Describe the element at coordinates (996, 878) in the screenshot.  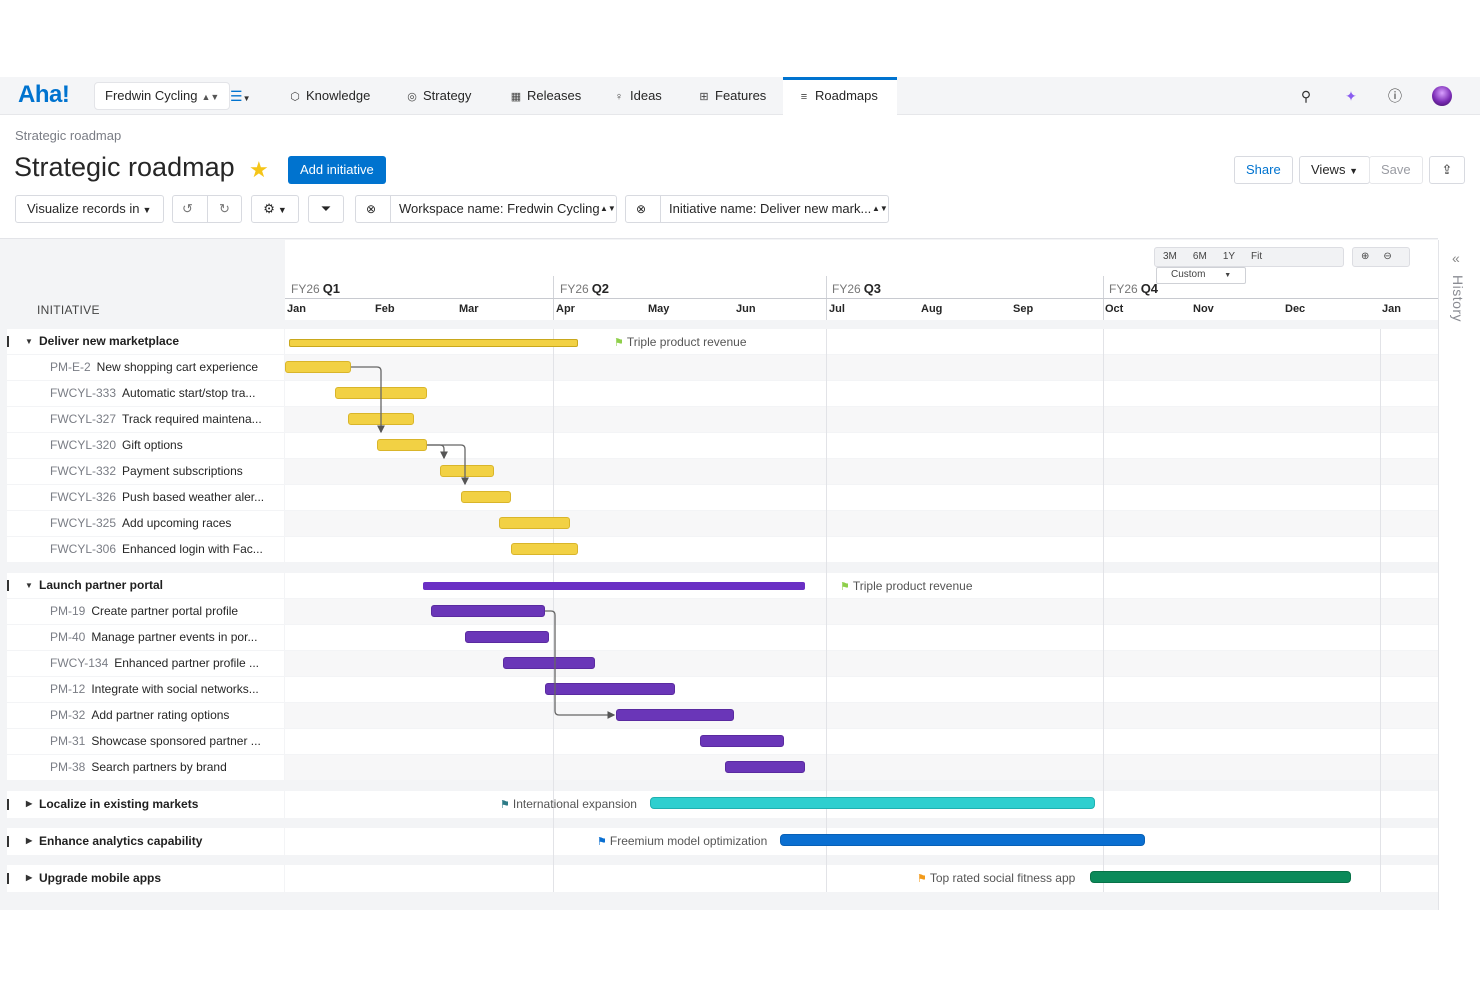
I see `goal-marker: ⚑ Top rated social fitness app` at that location.